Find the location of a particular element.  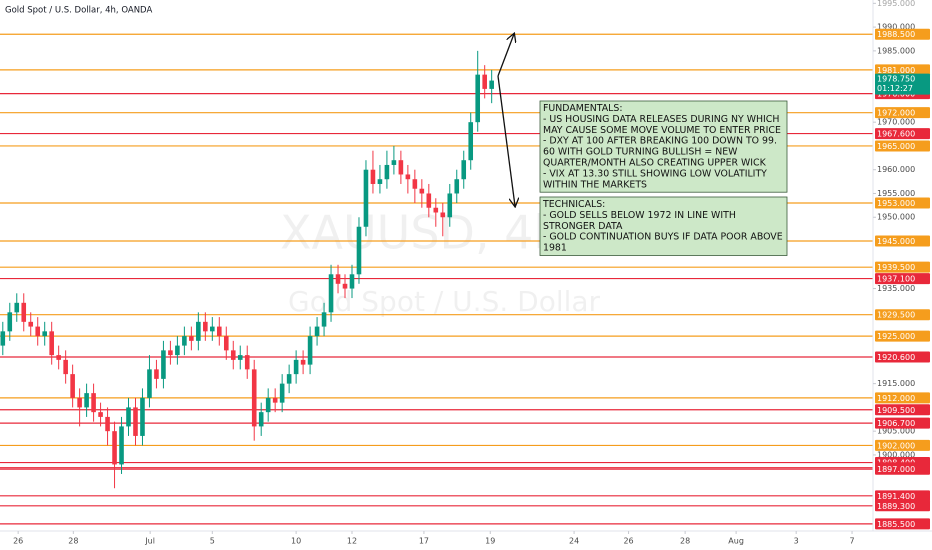

x-tick-label: 10 is located at coordinates (296, 541).